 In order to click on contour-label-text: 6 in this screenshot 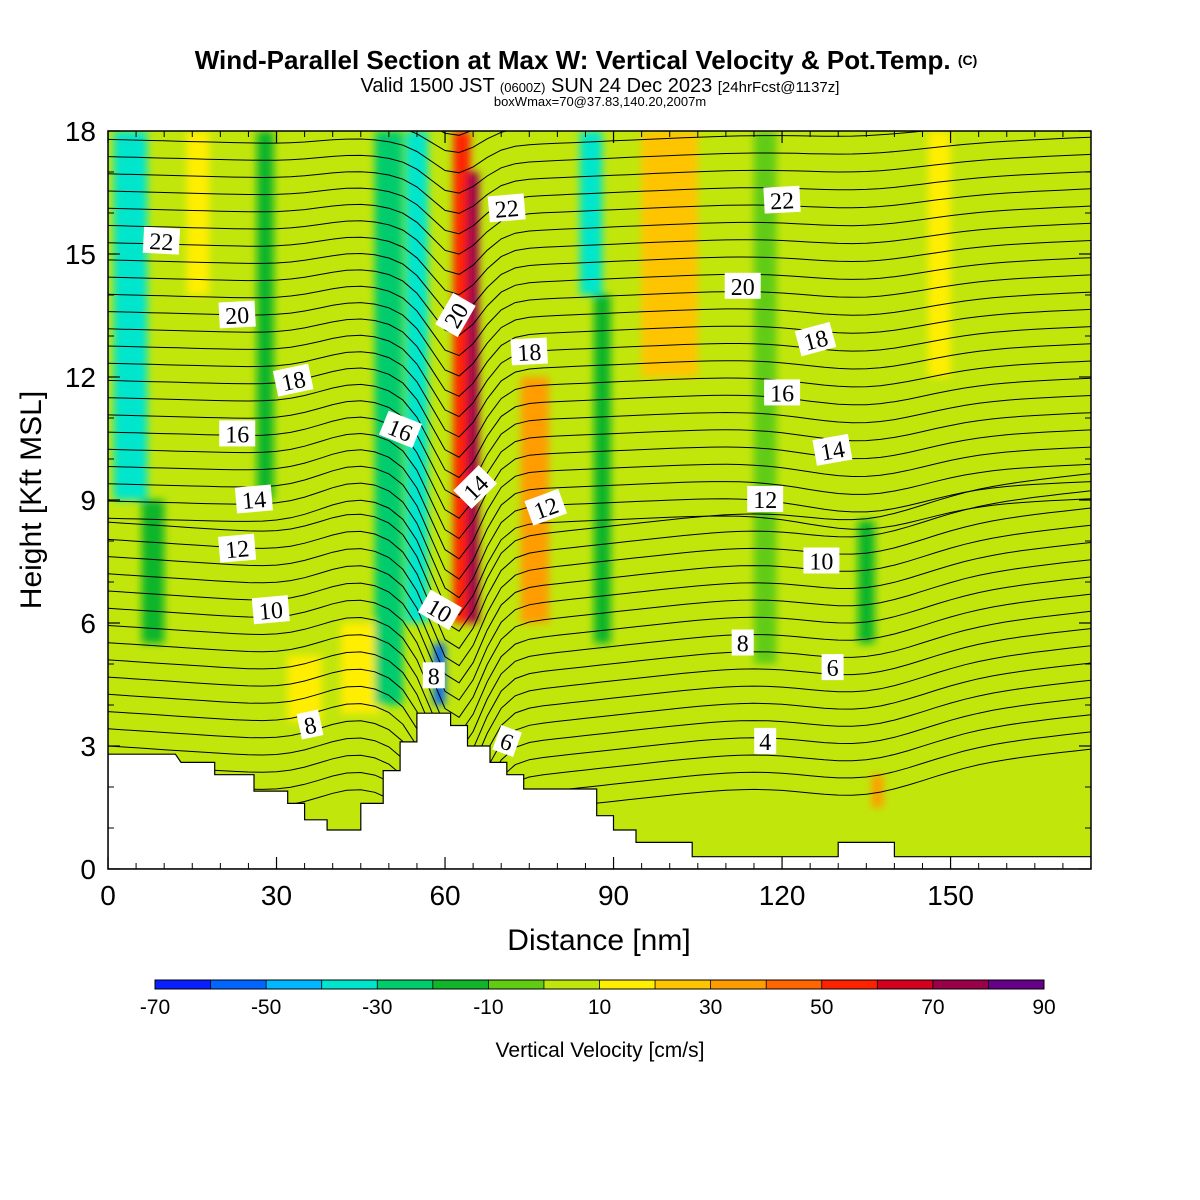, I will do `click(833, 669)`.